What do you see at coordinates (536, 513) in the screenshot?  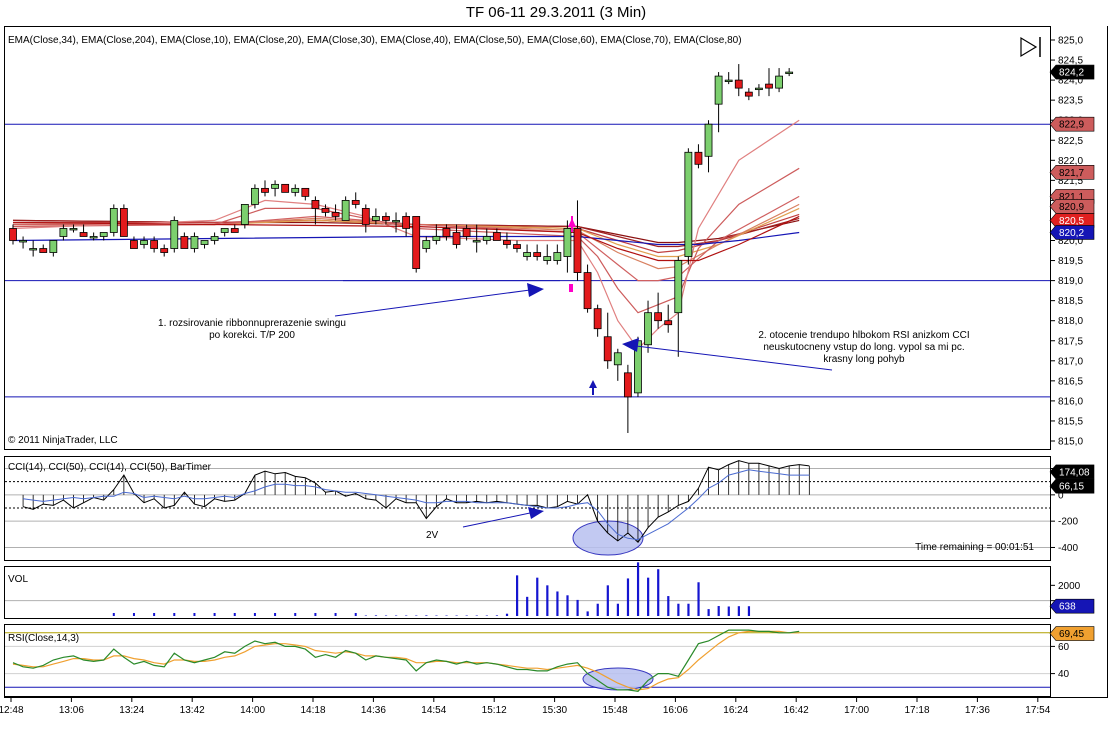 I see `cci-annotation-arrowhead` at bounding box center [536, 513].